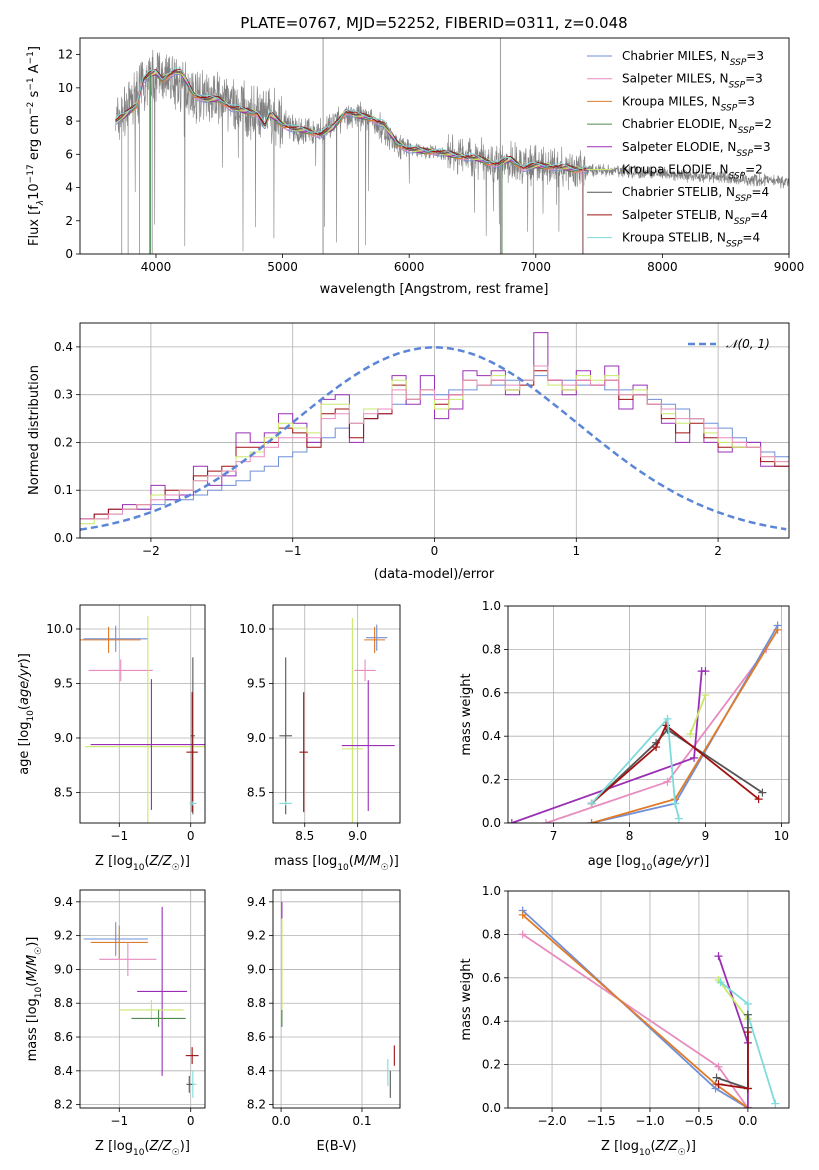  Describe the element at coordinates (63, 738) in the screenshot. I see `y-tick-label: 9.0` at that location.